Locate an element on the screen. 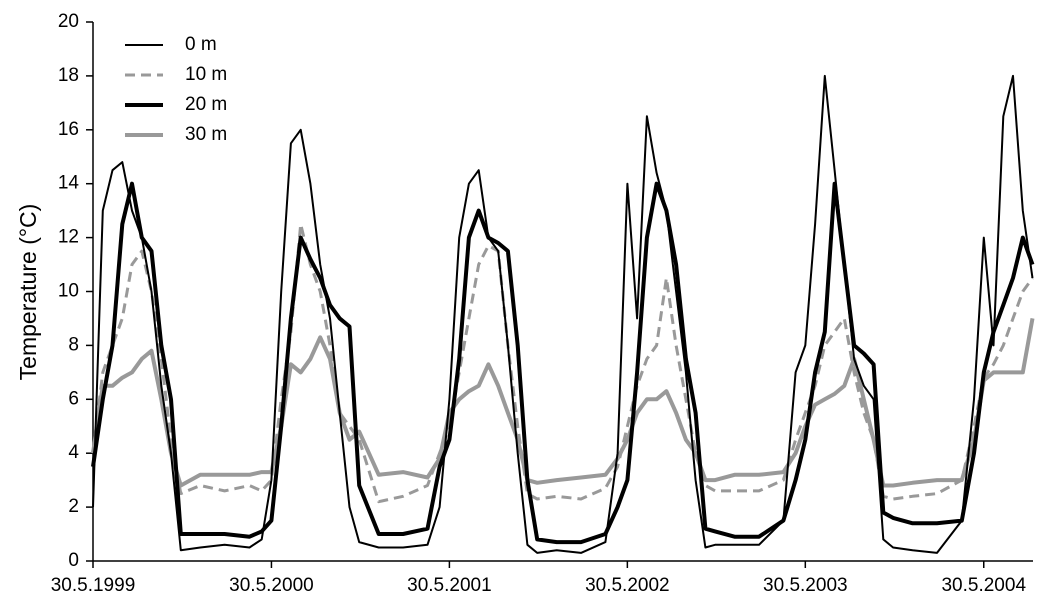 The height and width of the screenshot is (599, 1038). legend-label: 10 m is located at coordinates (206, 74).